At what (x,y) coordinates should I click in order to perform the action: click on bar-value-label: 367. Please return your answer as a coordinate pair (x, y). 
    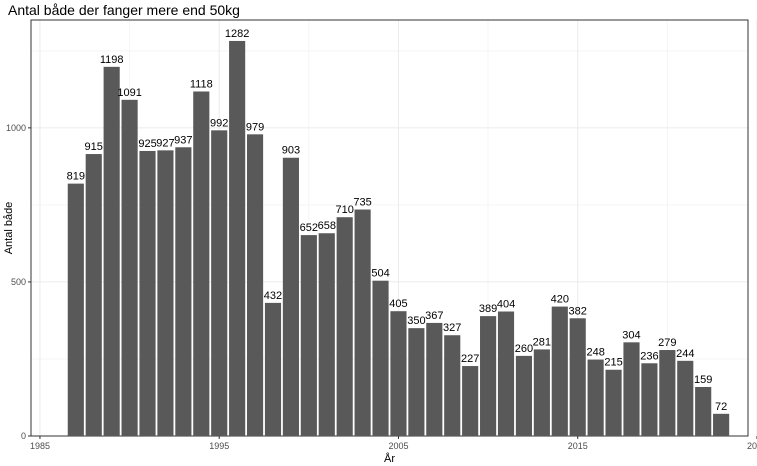
    Looking at the image, I should click on (434, 316).